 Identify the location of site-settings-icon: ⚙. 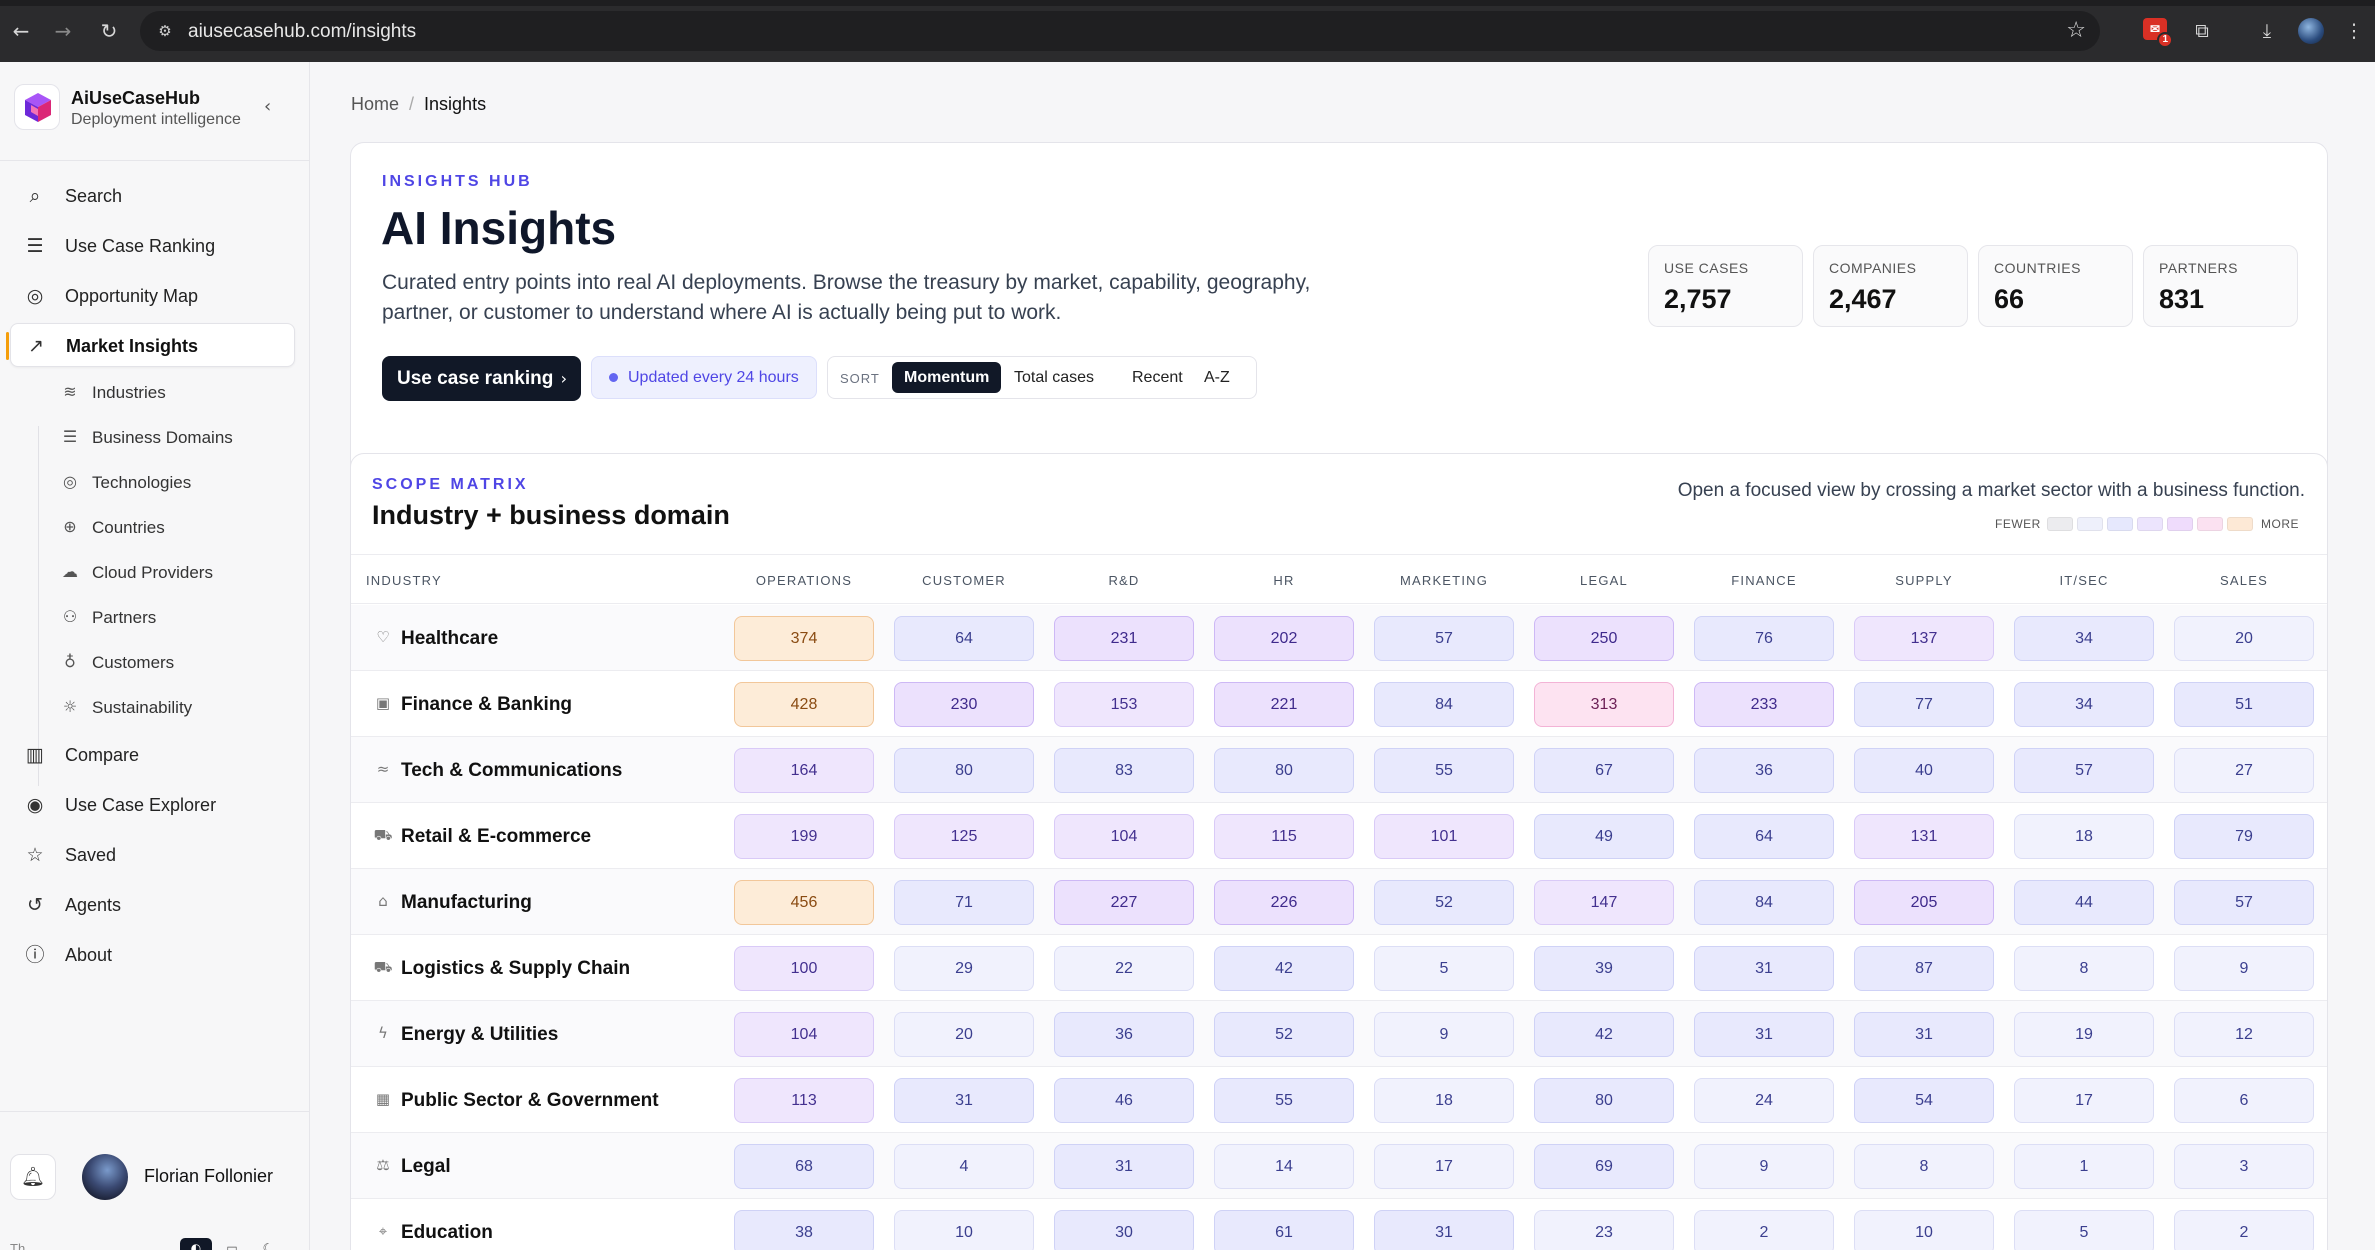
(165, 31).